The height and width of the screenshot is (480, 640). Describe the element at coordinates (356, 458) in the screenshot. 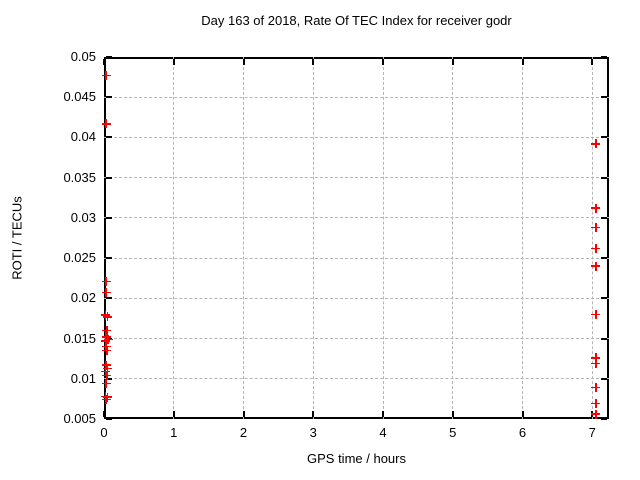

I see `x-axis-label: GPS time / hours` at that location.